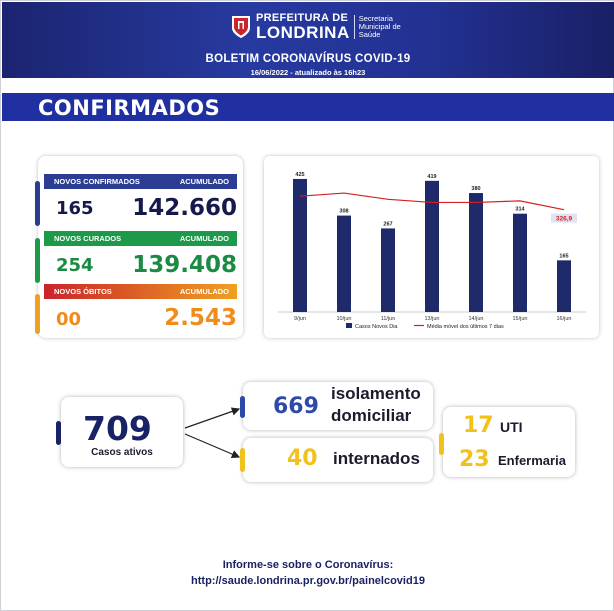 The image size is (614, 611). I want to click on x-tick-14/jun: 14/jun, so click(476, 319).